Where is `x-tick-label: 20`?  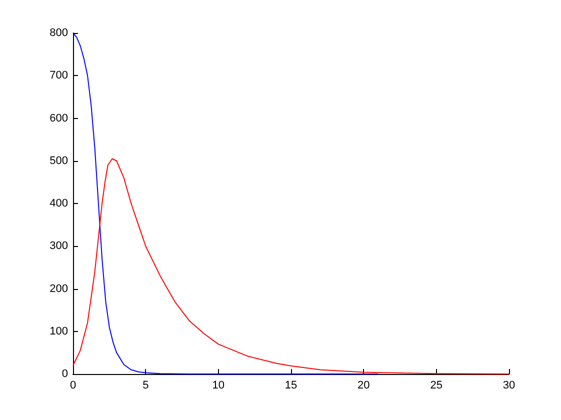
x-tick-label: 20 is located at coordinates (364, 386).